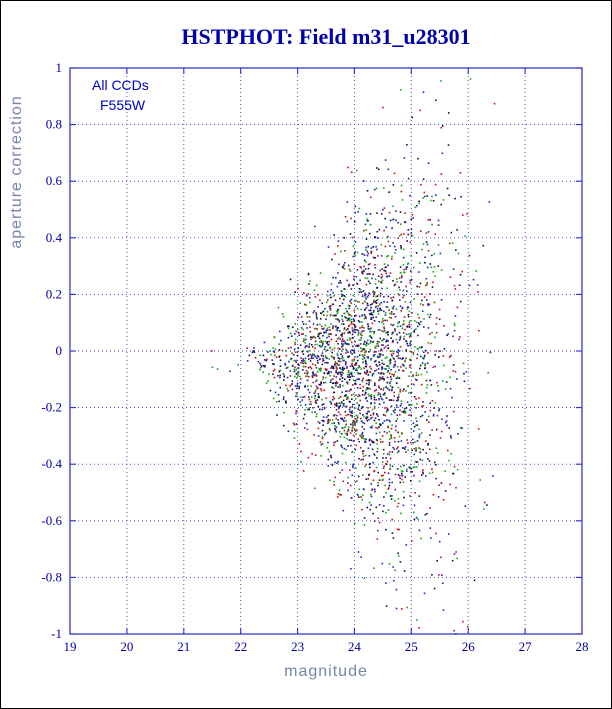 Image resolution: width=612 pixels, height=709 pixels. I want to click on x-tick-label: 23, so click(297, 646).